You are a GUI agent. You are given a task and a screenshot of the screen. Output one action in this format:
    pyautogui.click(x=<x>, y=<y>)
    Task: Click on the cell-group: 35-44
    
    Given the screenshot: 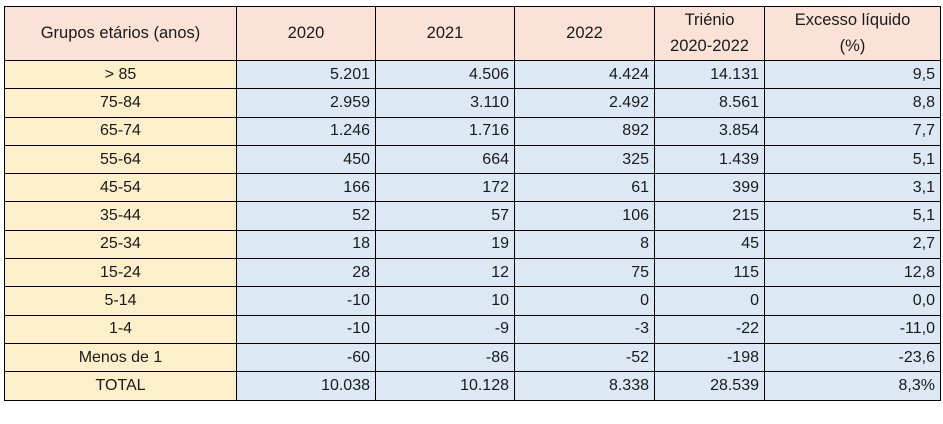 What is the action you would take?
    pyautogui.click(x=120, y=216)
    